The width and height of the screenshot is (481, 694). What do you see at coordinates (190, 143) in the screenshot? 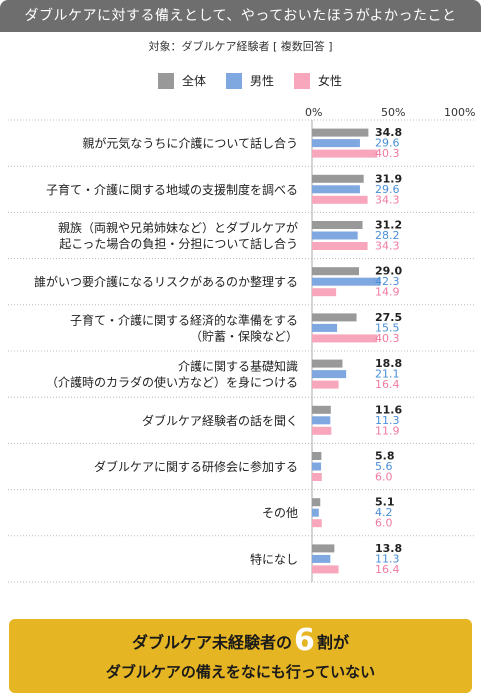
I see `category-label: 親が元気なうちに介護について話し合う` at bounding box center [190, 143].